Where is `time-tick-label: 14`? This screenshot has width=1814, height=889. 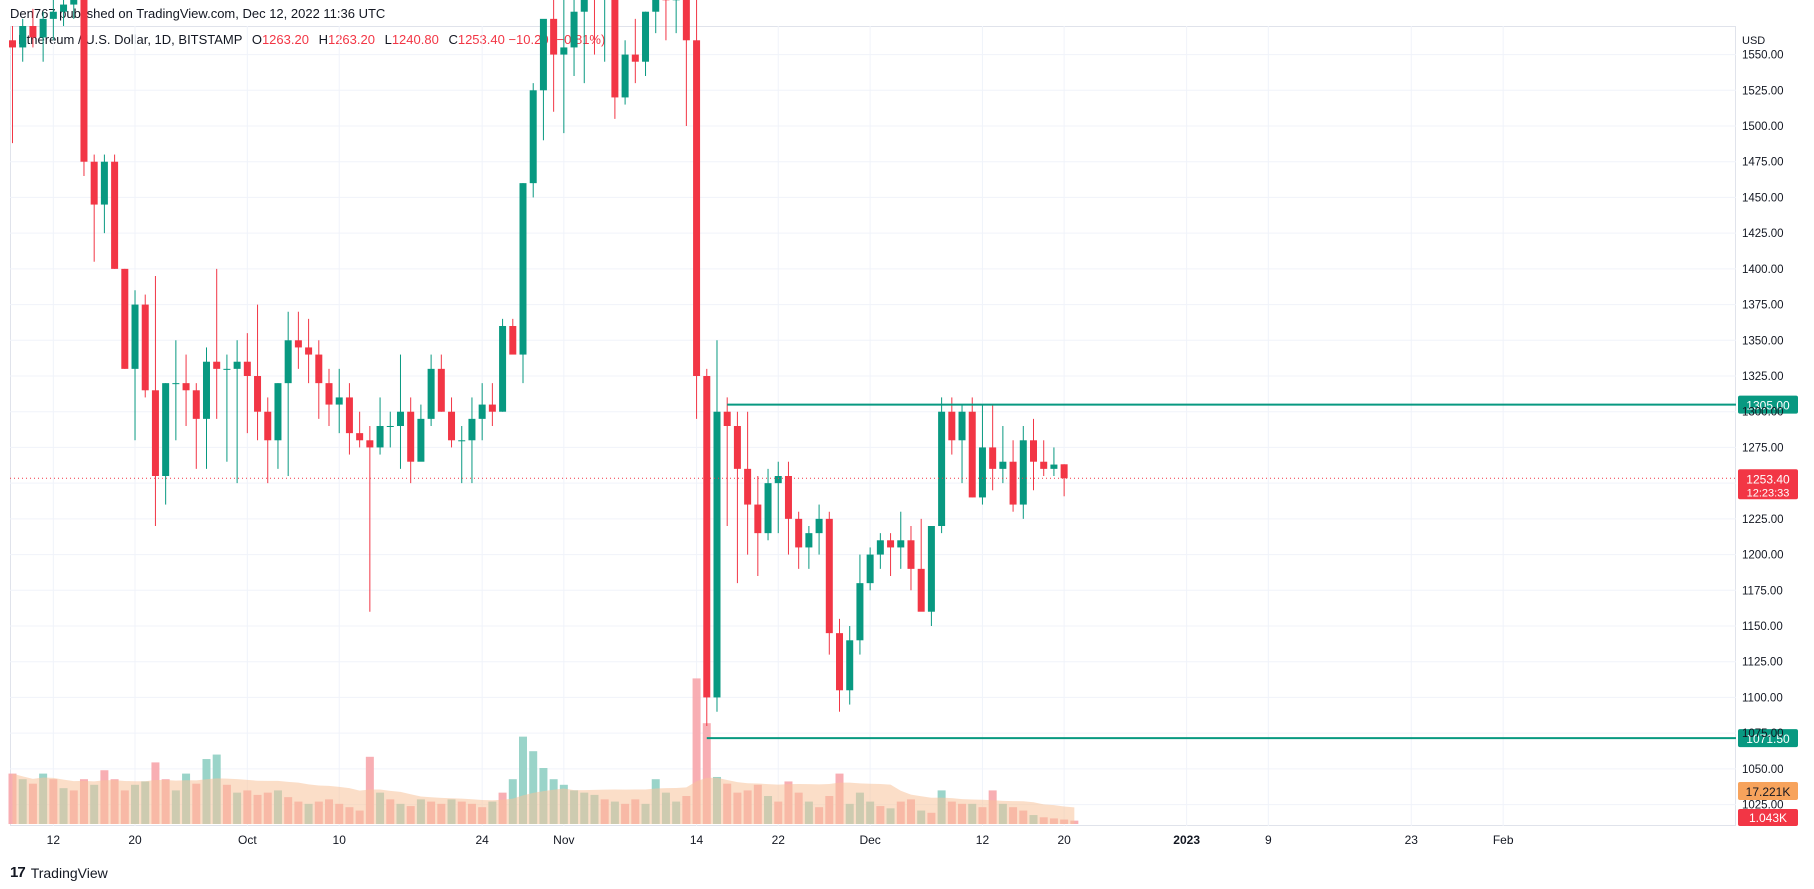 time-tick-label: 14 is located at coordinates (697, 840).